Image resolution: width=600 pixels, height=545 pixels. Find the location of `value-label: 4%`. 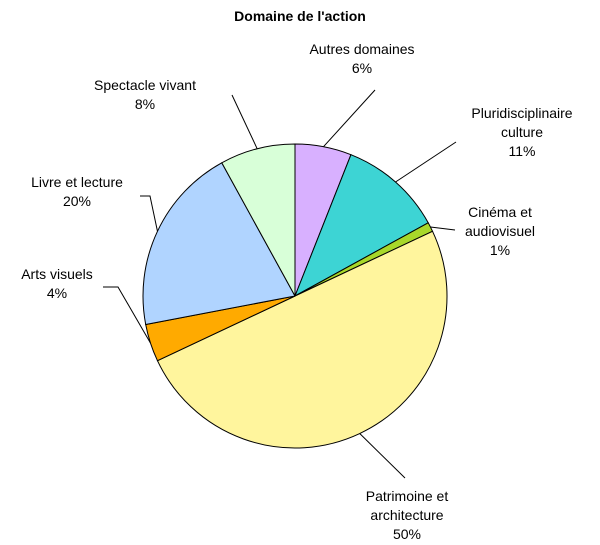

value-label: 4% is located at coordinates (57, 293).